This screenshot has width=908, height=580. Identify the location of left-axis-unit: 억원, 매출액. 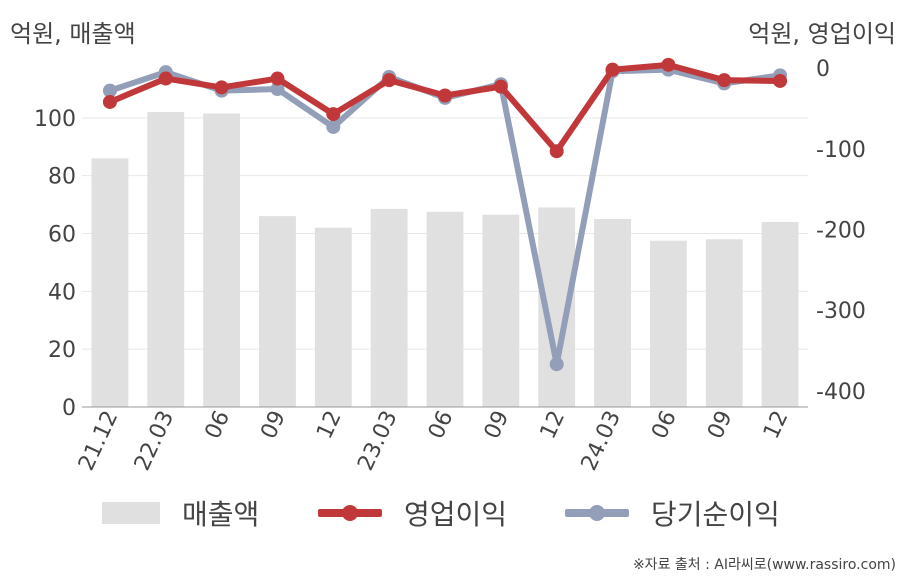
(73, 34).